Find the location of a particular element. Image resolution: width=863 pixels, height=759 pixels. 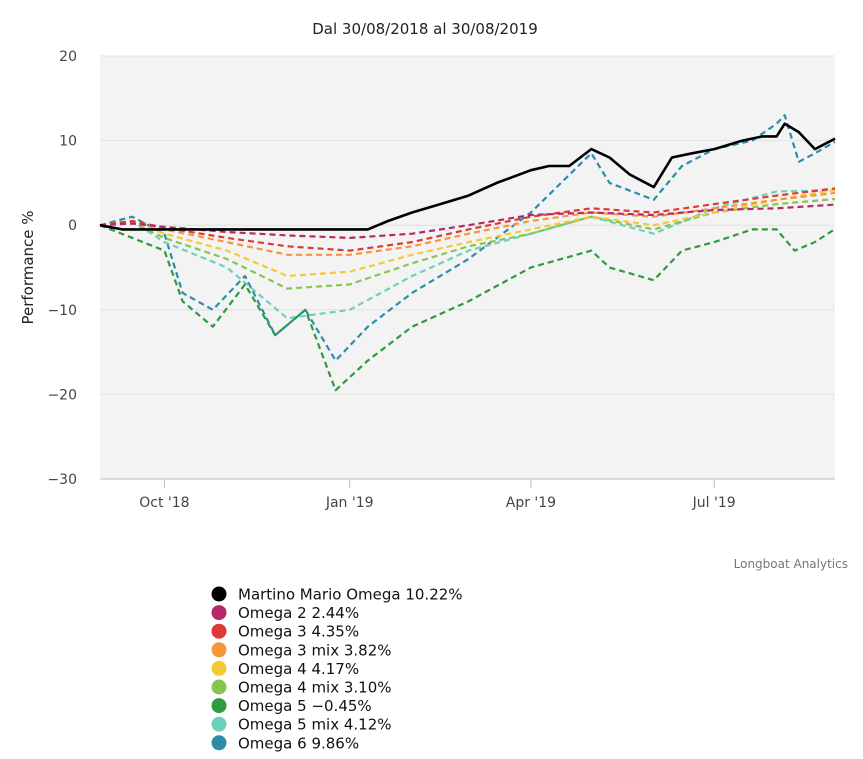

legend-item: Omega 3 mix 3.82% is located at coordinates (301, 650).